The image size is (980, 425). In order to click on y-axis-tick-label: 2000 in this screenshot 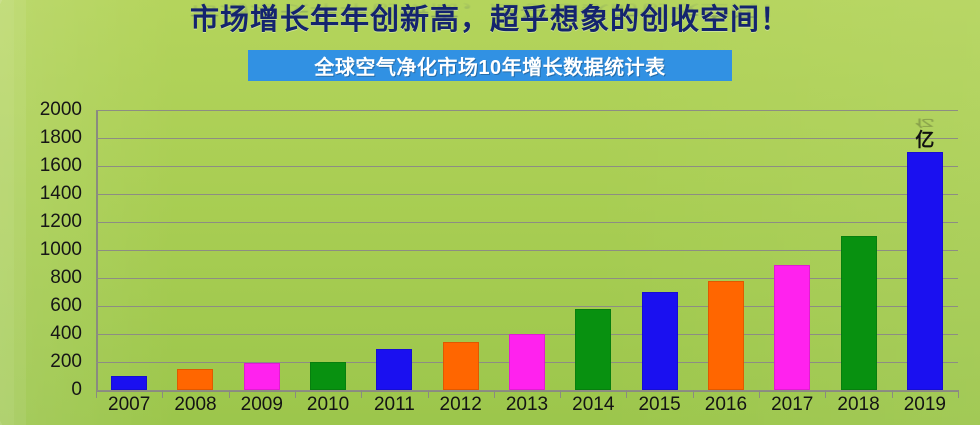, I will do `click(60, 109)`.